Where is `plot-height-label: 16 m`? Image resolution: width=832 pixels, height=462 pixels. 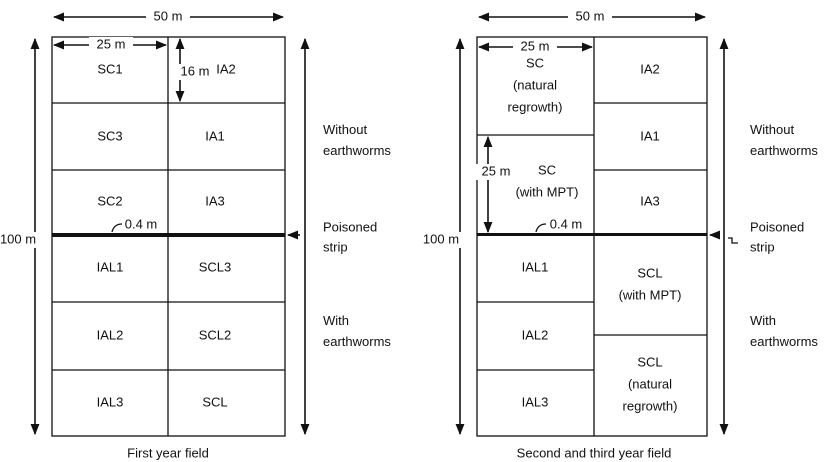 plot-height-label: 16 m is located at coordinates (195, 70).